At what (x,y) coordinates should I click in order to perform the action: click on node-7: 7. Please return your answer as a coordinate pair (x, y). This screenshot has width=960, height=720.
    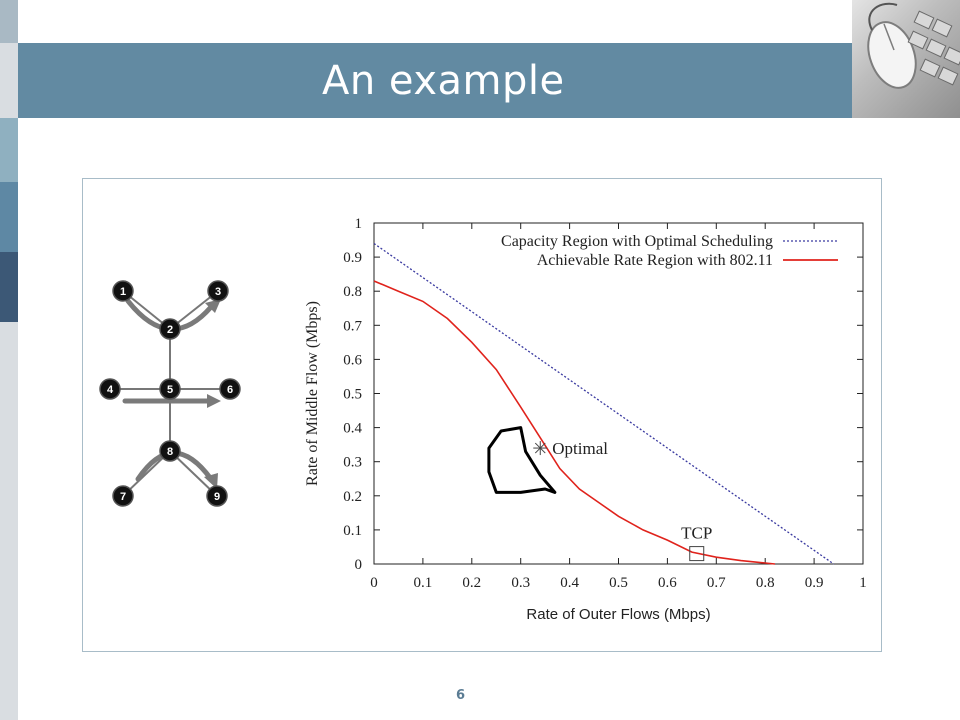
    Looking at the image, I should click on (123, 496).